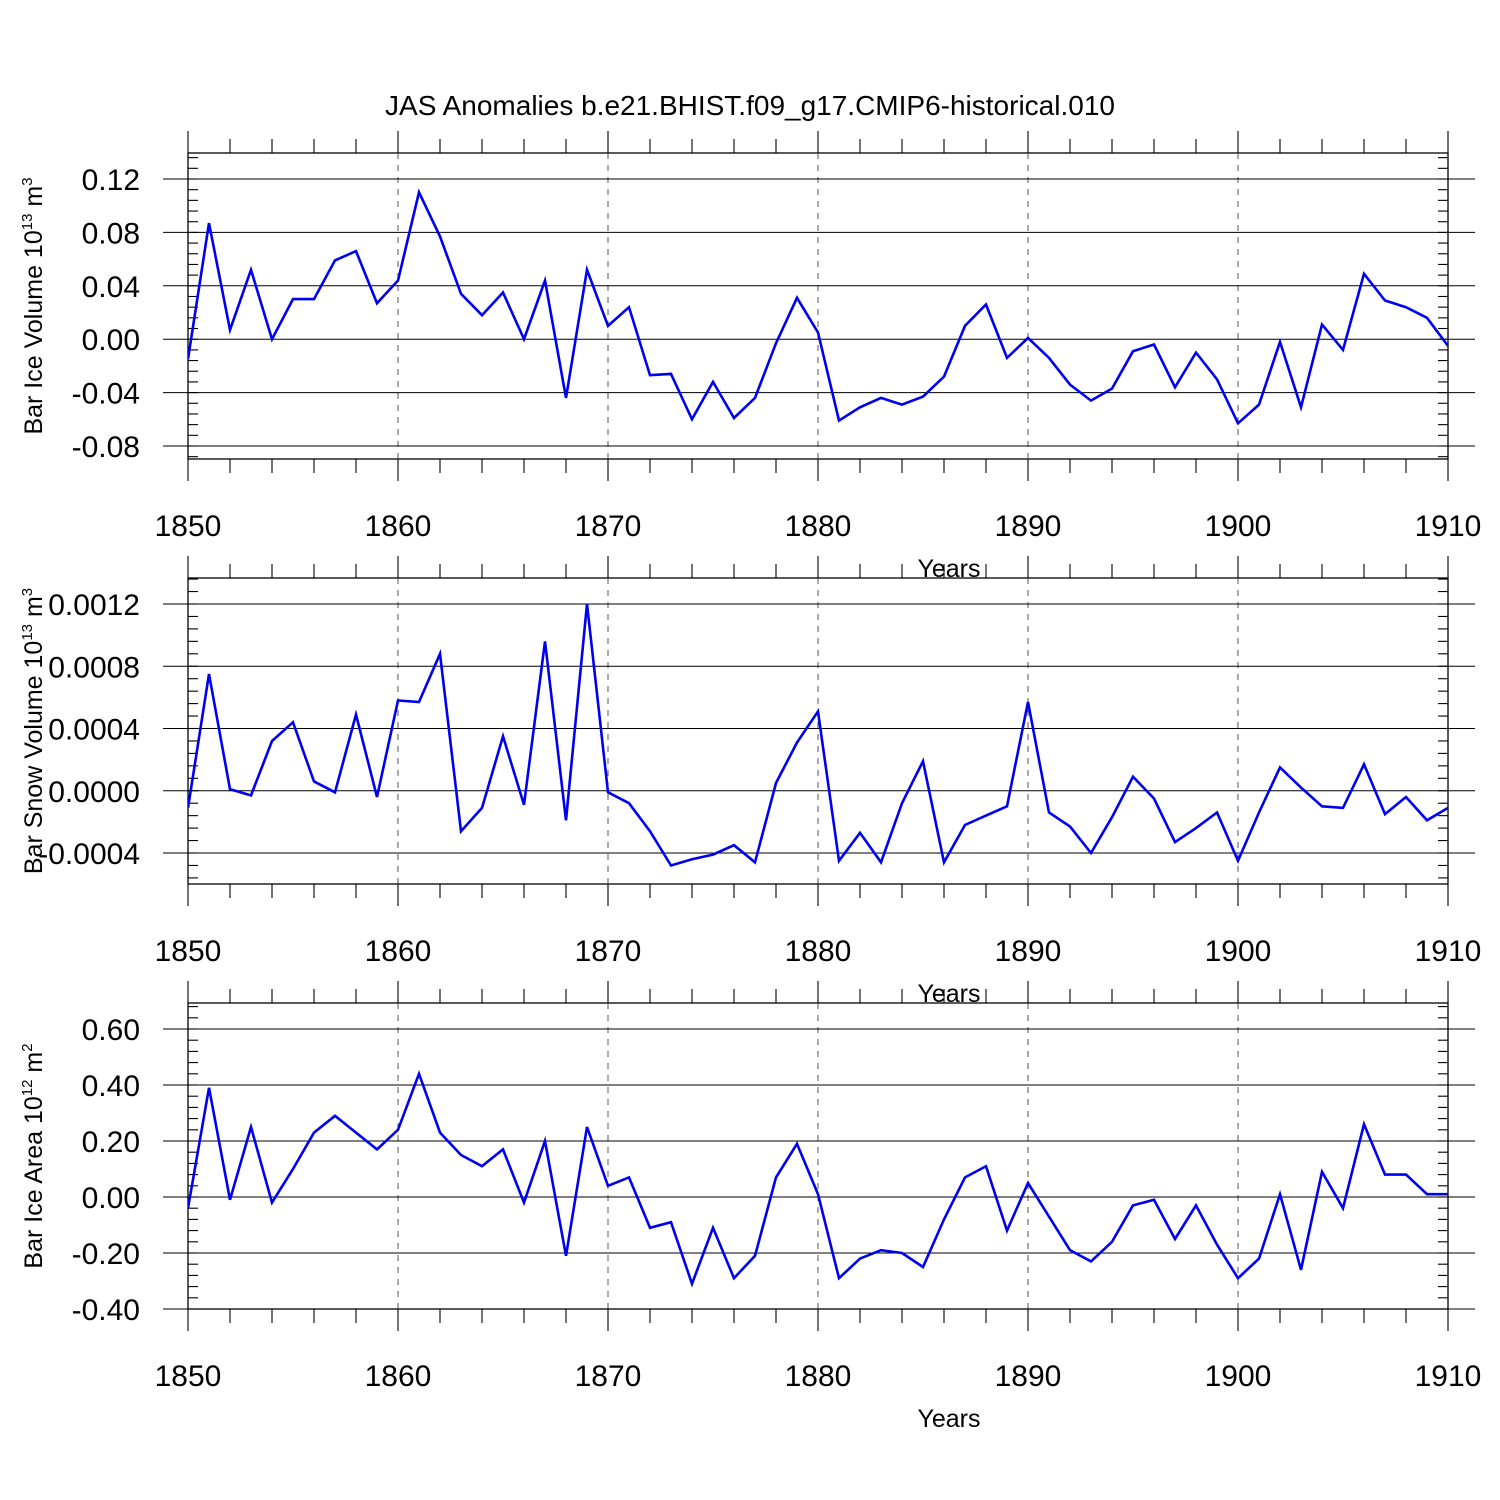 The image size is (1500, 1500). Describe the element at coordinates (34, 757) in the screenshot. I see `y-axis-label-text: Bar Snow Volume 10` at that location.